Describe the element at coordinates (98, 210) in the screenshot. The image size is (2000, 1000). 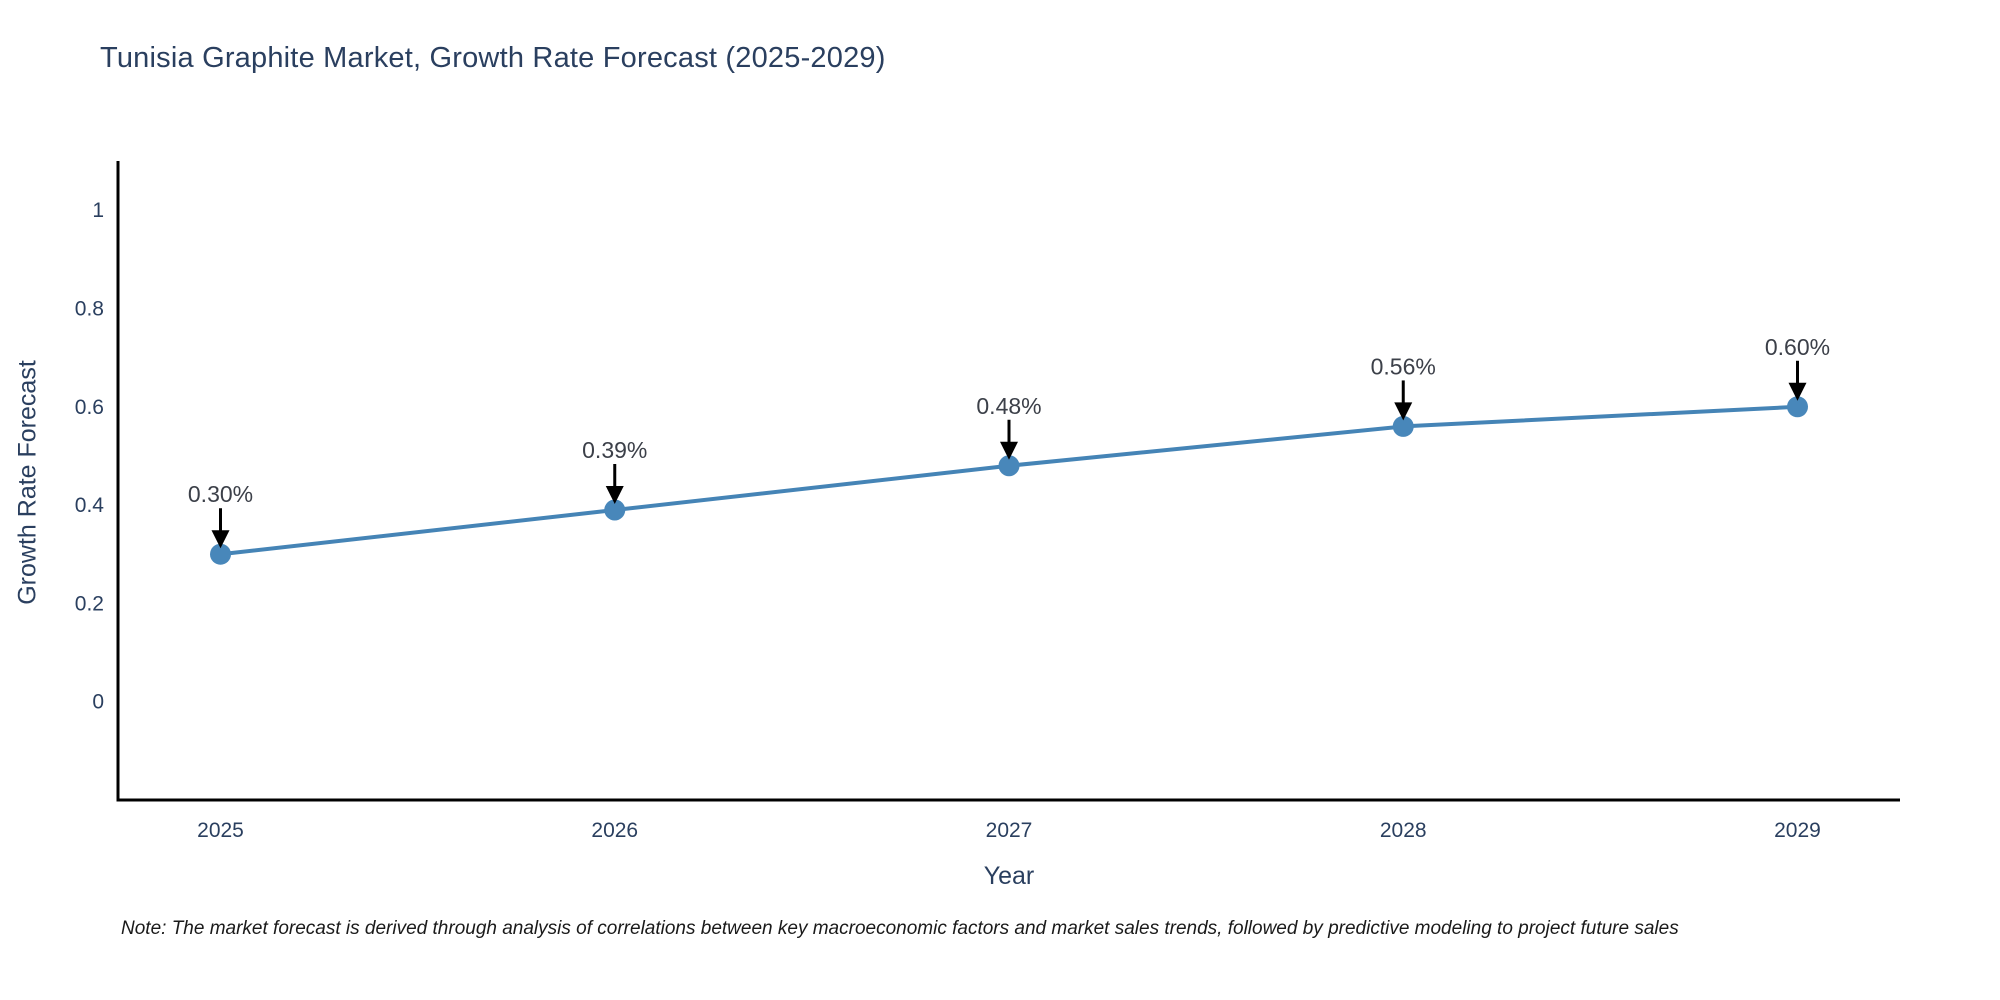
I see `y-tick-label: 1` at that location.